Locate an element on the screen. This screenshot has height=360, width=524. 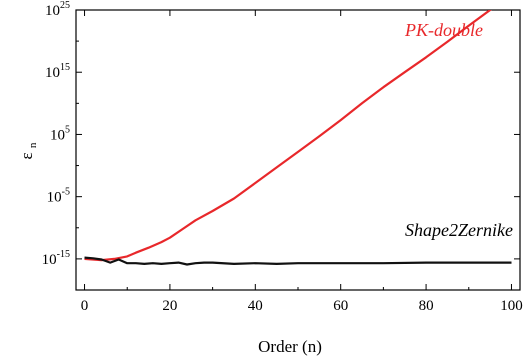
series-label-shape2zernike: Shape2Zernike is located at coordinates (459, 230).